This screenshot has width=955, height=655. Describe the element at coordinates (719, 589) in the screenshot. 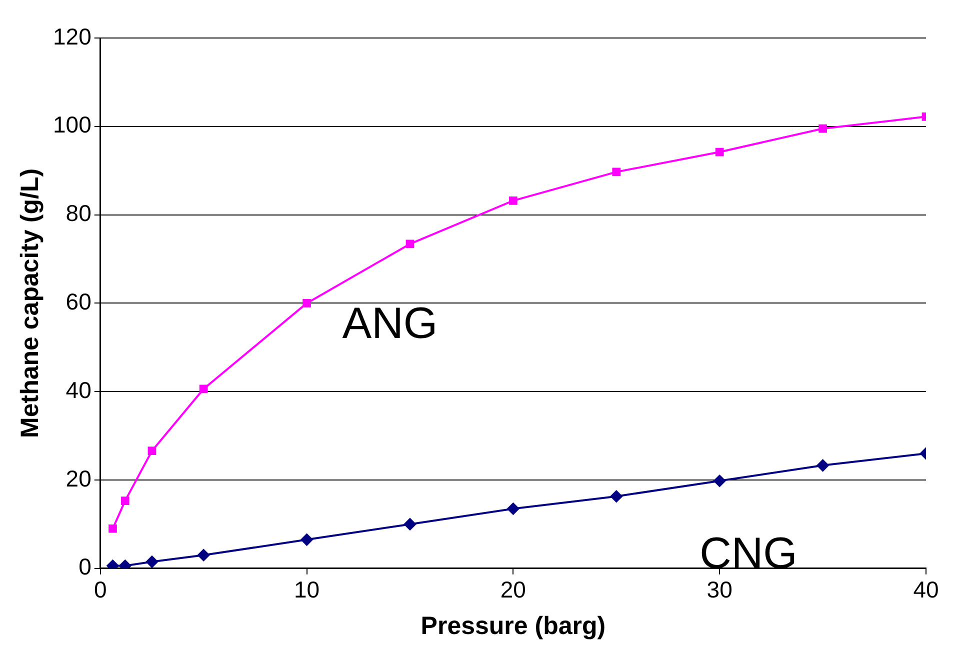

I see `x-tick-label: 30` at that location.